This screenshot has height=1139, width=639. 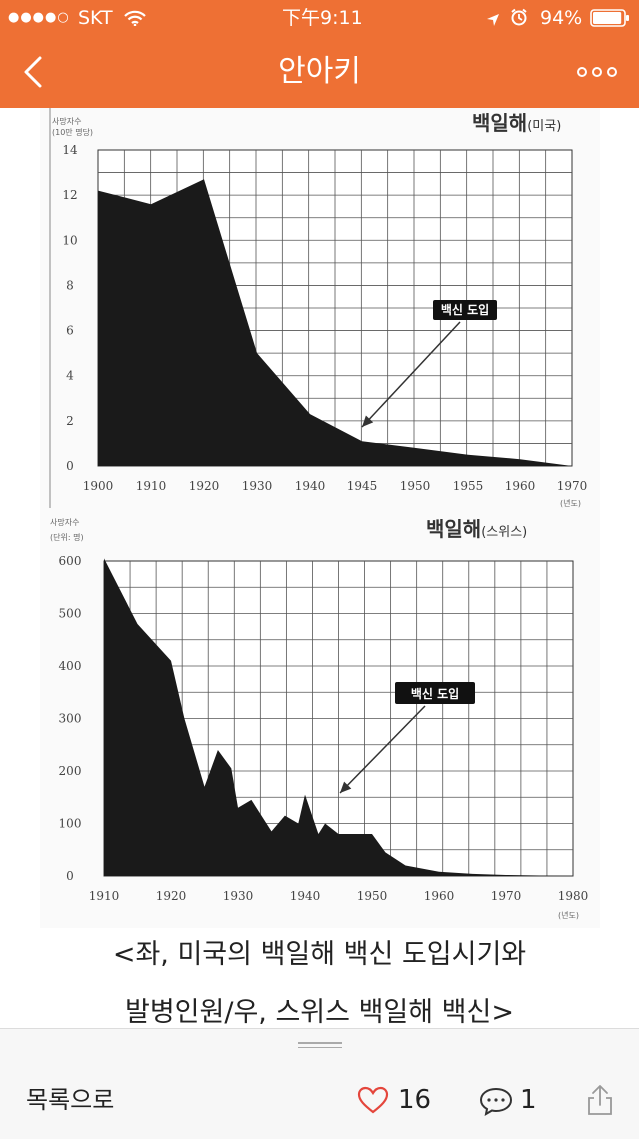 What do you see at coordinates (320, 1046) in the screenshot?
I see `drag-handle` at bounding box center [320, 1046].